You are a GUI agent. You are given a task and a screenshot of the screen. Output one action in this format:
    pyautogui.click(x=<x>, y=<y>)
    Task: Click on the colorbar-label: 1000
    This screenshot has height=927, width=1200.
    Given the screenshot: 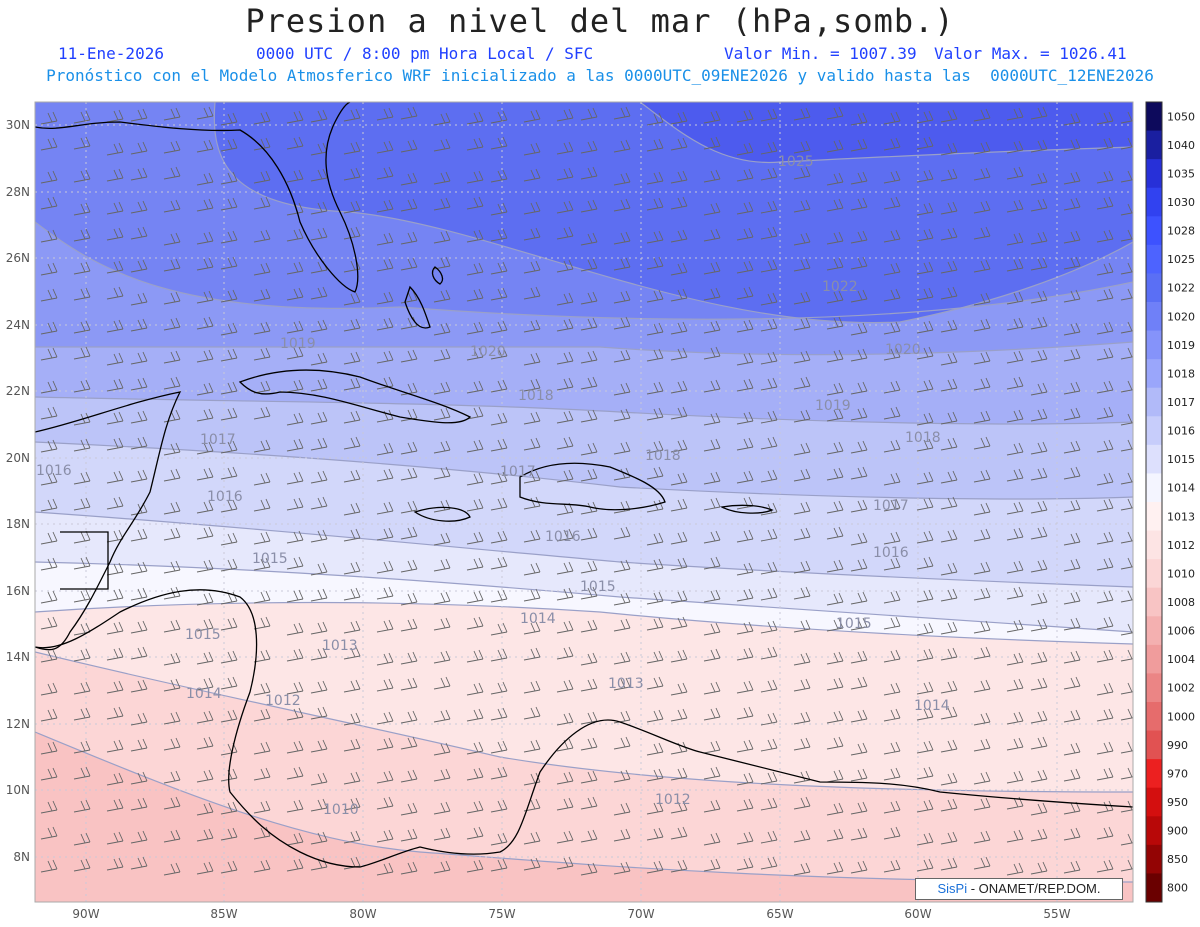 What is the action you would take?
    pyautogui.click(x=1181, y=716)
    